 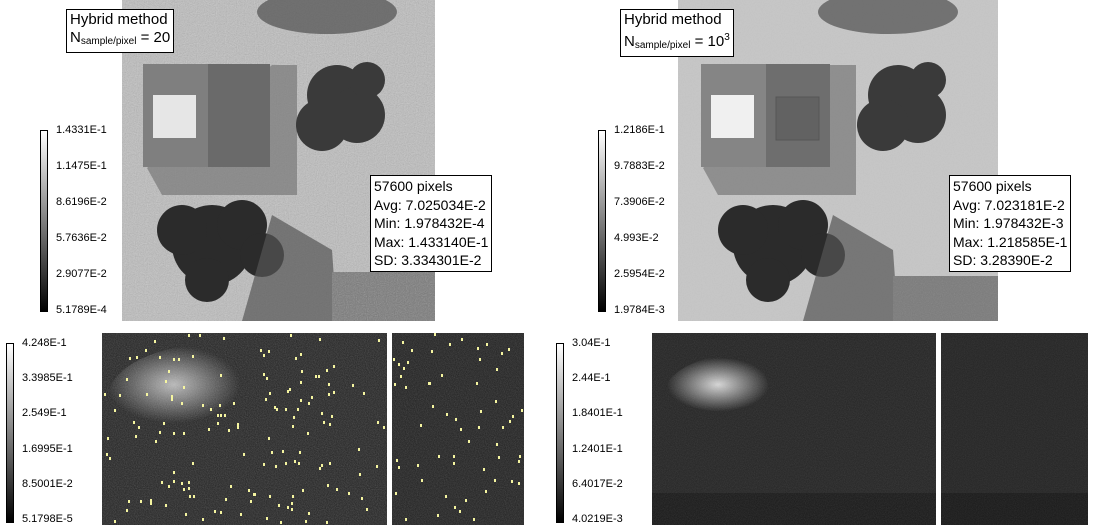 I want to click on stat-max: Max: 1.218585E-1, so click(x=1010, y=241).